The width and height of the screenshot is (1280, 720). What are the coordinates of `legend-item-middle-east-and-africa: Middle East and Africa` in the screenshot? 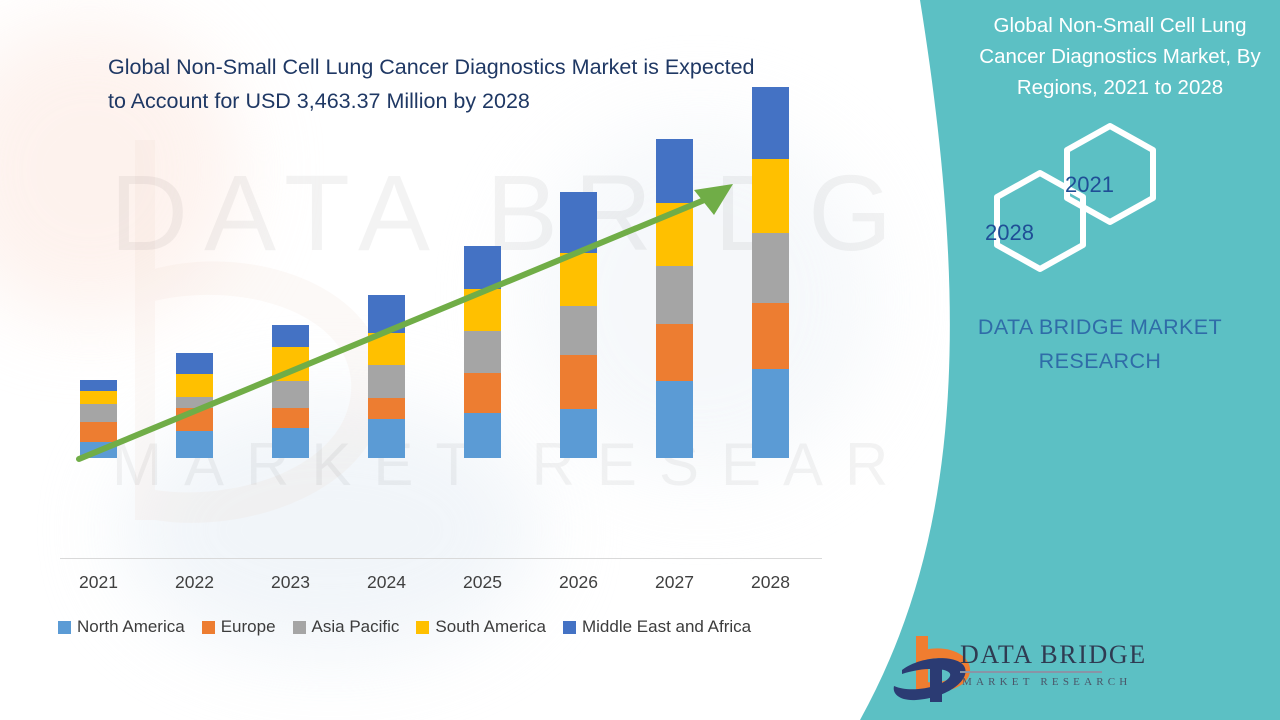 It's located at (657, 627).